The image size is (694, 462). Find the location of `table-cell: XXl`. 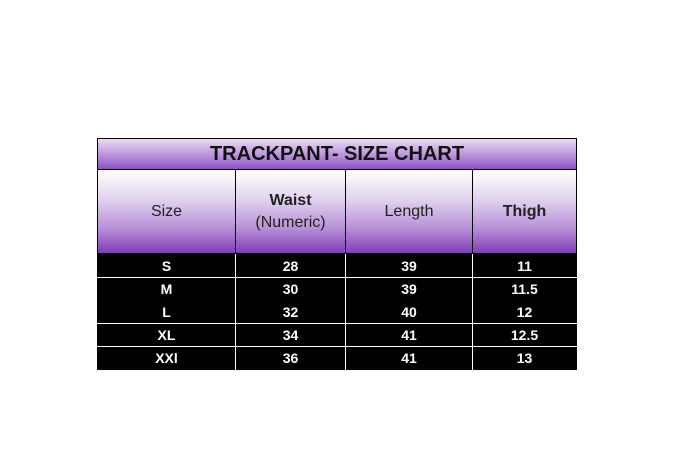

table-cell: XXl is located at coordinates (166, 357).